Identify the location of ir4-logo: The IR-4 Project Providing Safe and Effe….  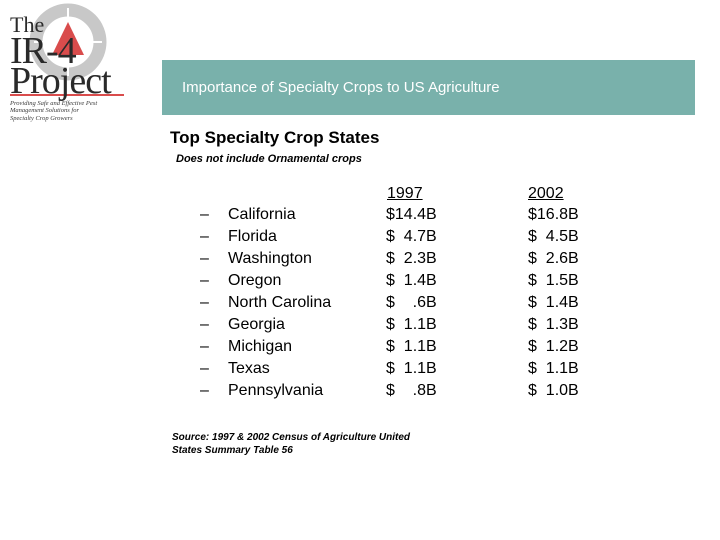
(67, 67).